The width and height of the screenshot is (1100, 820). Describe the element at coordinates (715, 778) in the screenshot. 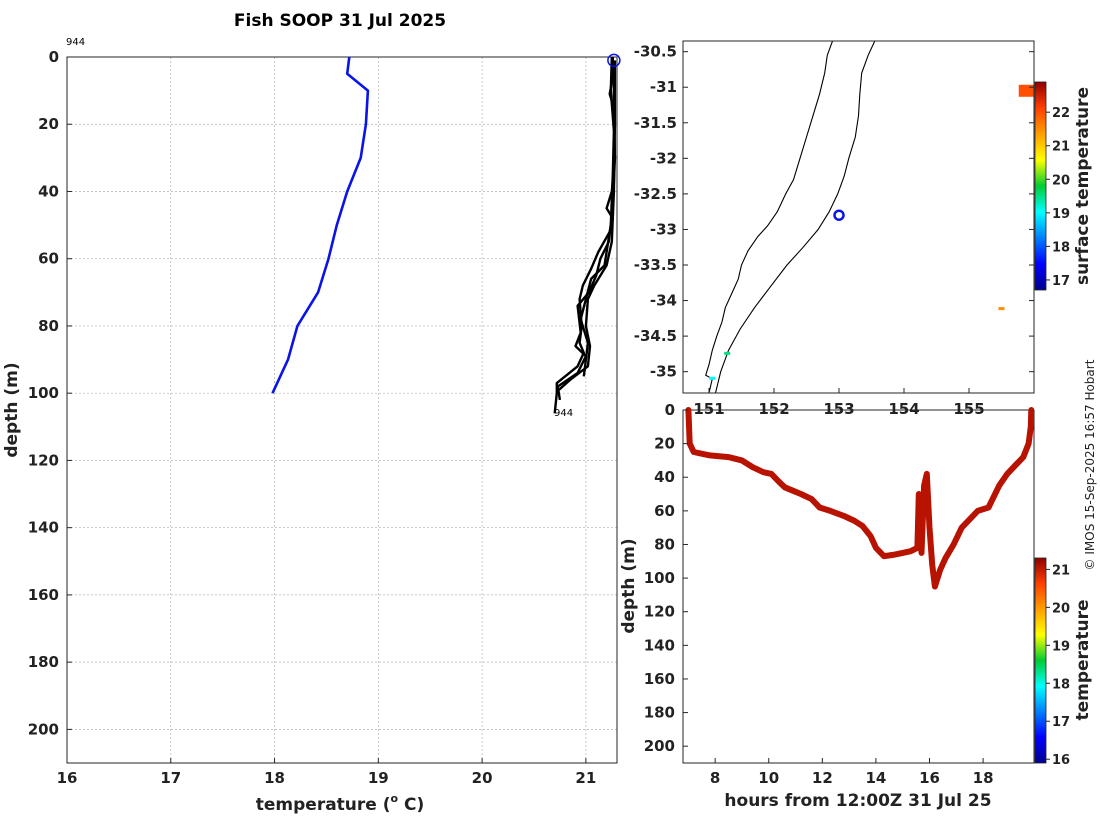

I see `section-x-tick-label: 8` at that location.